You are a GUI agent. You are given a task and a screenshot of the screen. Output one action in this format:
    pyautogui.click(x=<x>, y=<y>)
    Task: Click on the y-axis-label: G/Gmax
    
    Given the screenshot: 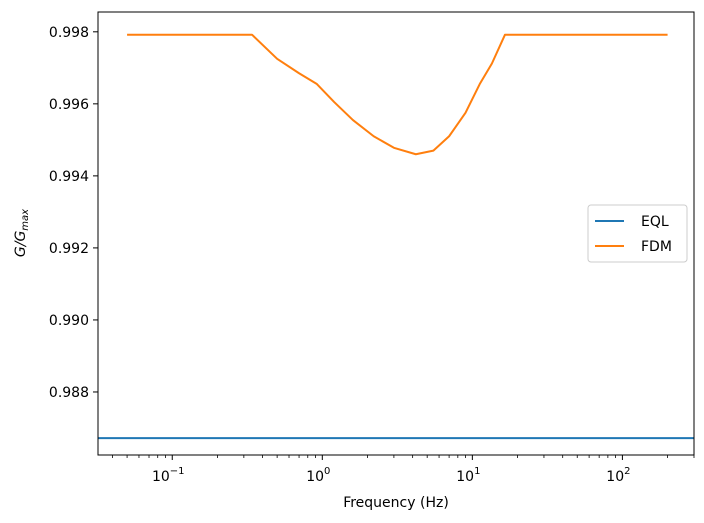 What is the action you would take?
    pyautogui.click(x=22, y=233)
    